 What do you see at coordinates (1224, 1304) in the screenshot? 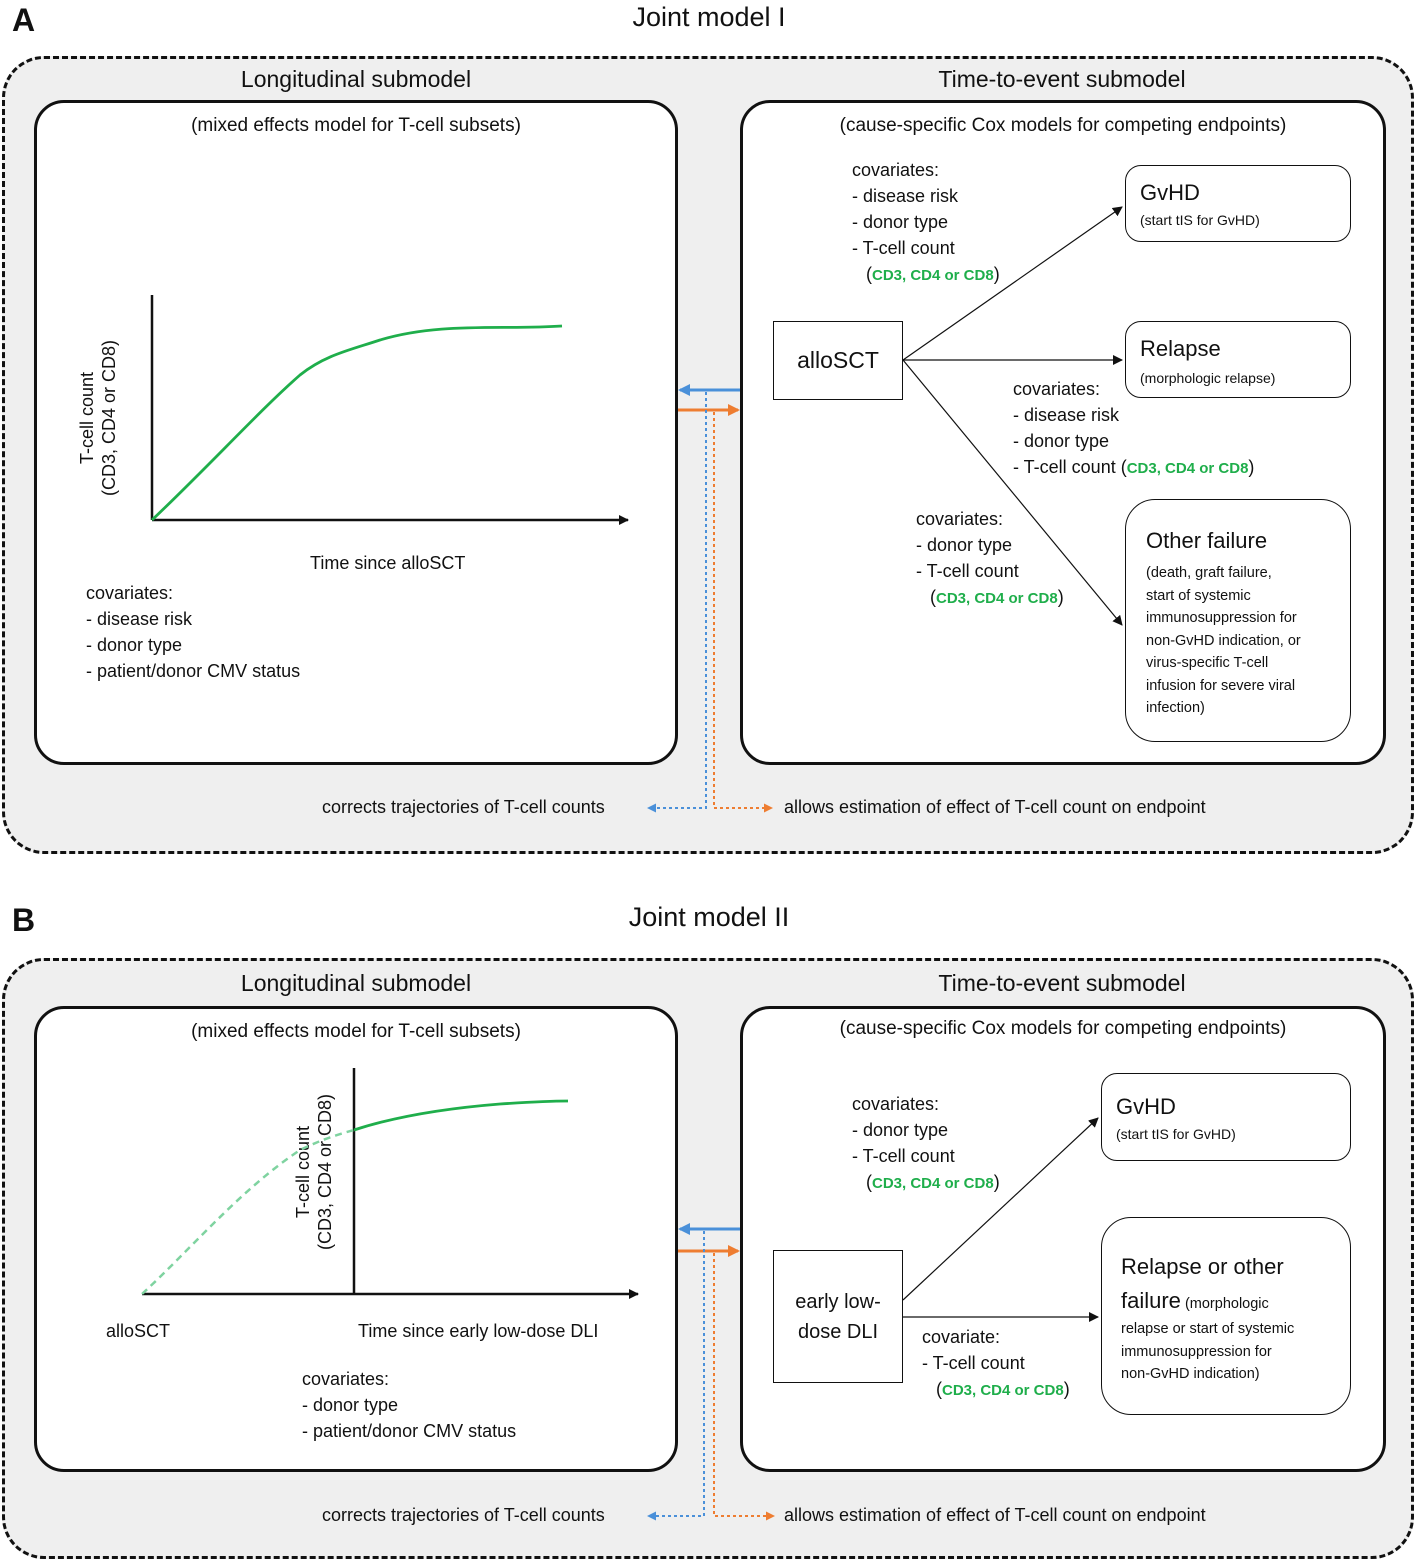
I see `desc-line: (morphologic` at bounding box center [1224, 1304].